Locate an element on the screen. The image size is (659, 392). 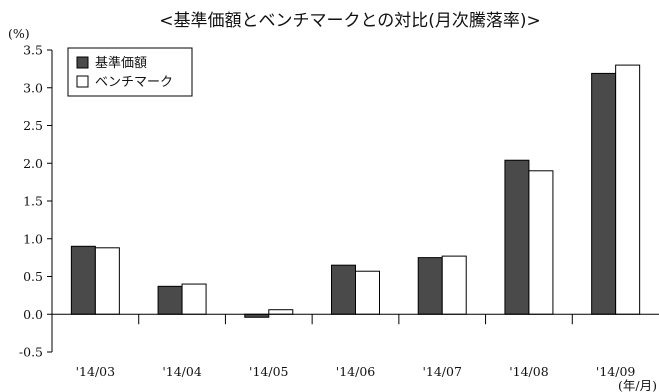
y-tick-labels: -0.5 0.0 0.5 1.0 1.5 2.0 2.5 3.0 3.5 is located at coordinates (31, 201).